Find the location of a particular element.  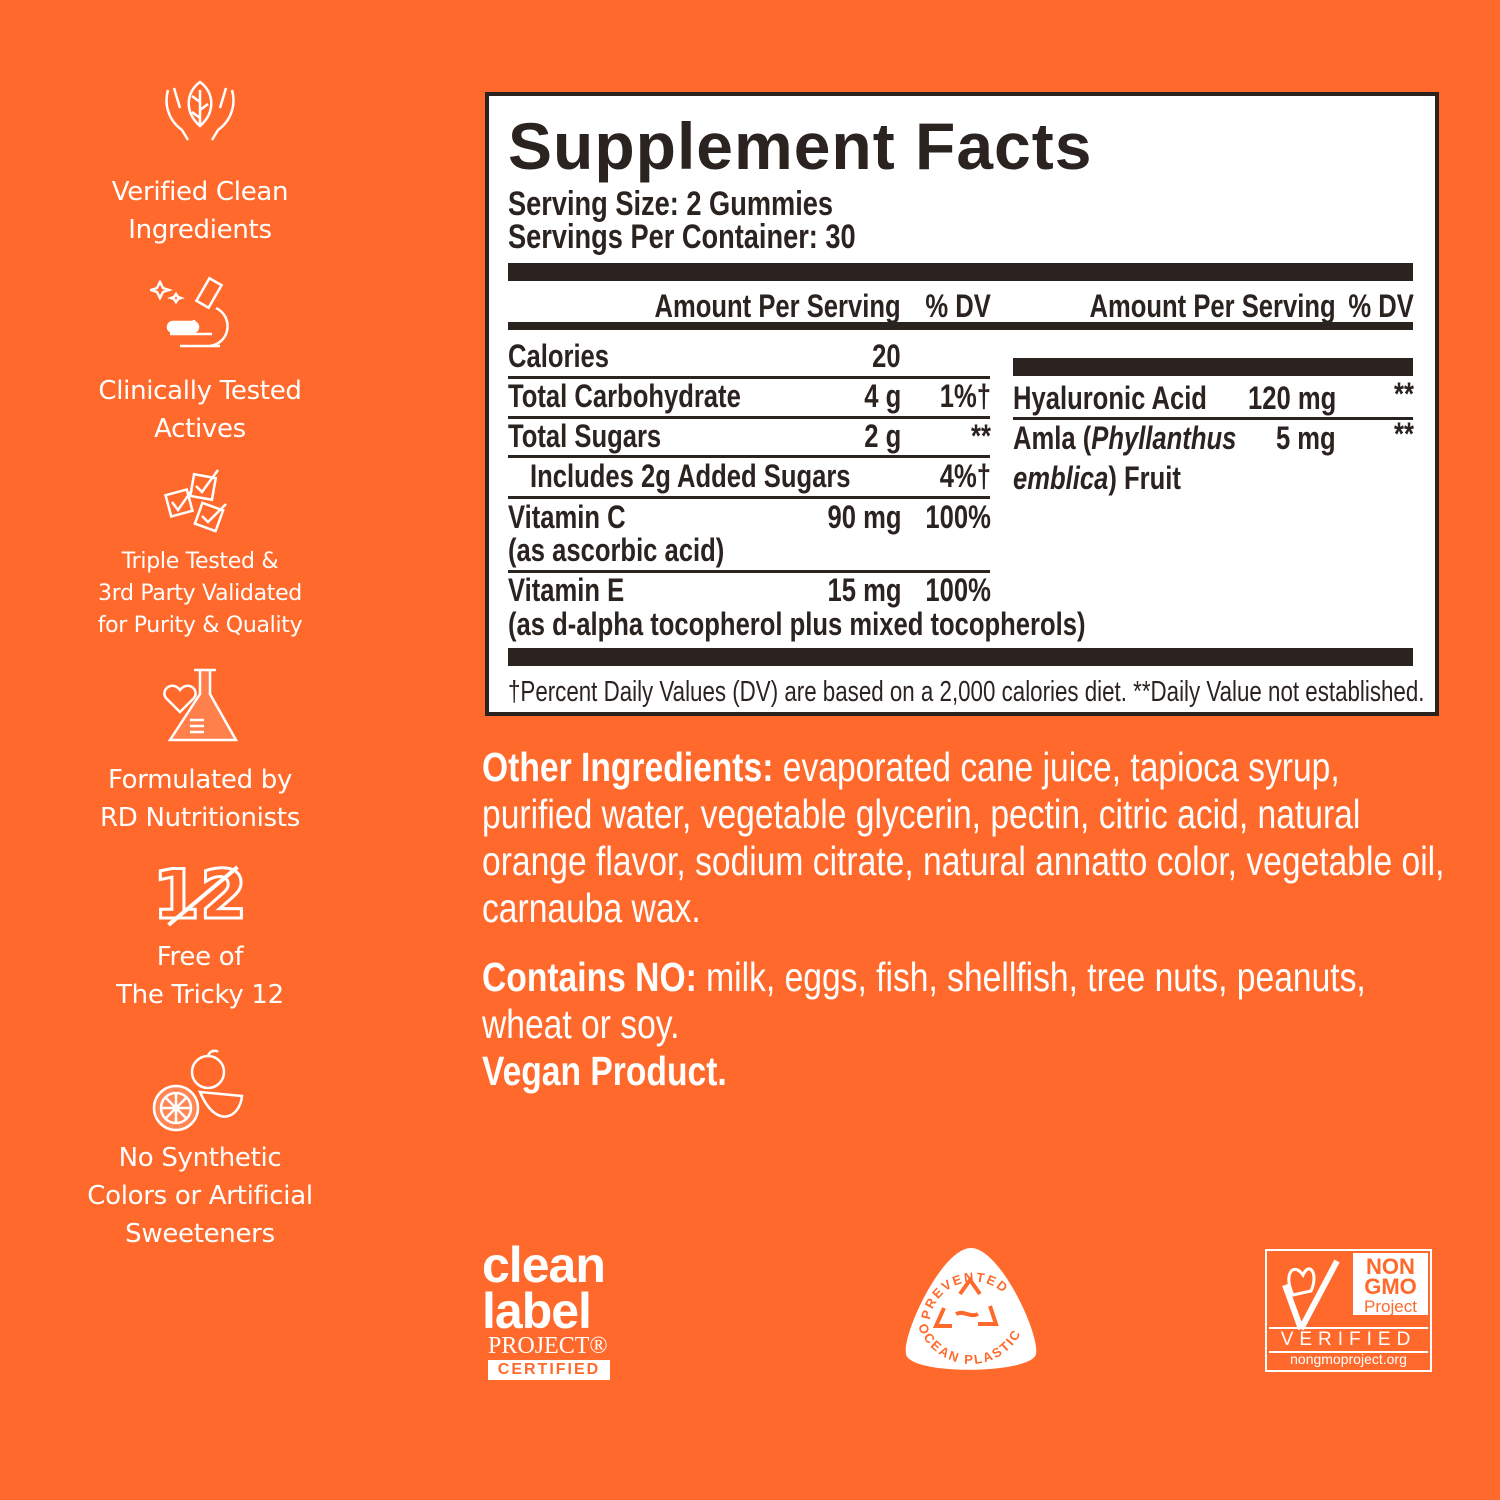

header-amount-left: Amount Per Serving is located at coordinates (777, 306).